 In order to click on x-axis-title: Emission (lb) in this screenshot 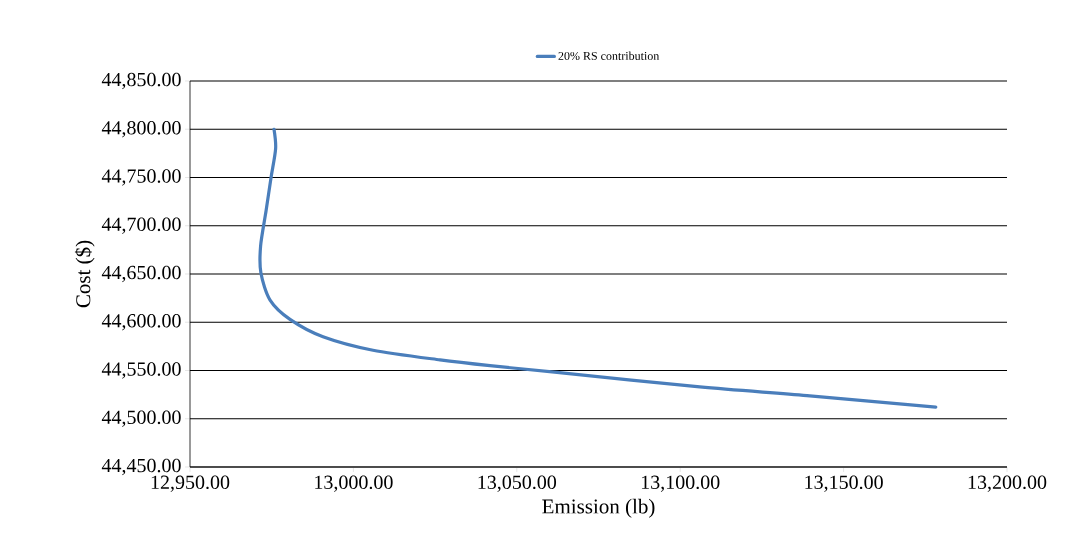, I will do `click(598, 508)`.